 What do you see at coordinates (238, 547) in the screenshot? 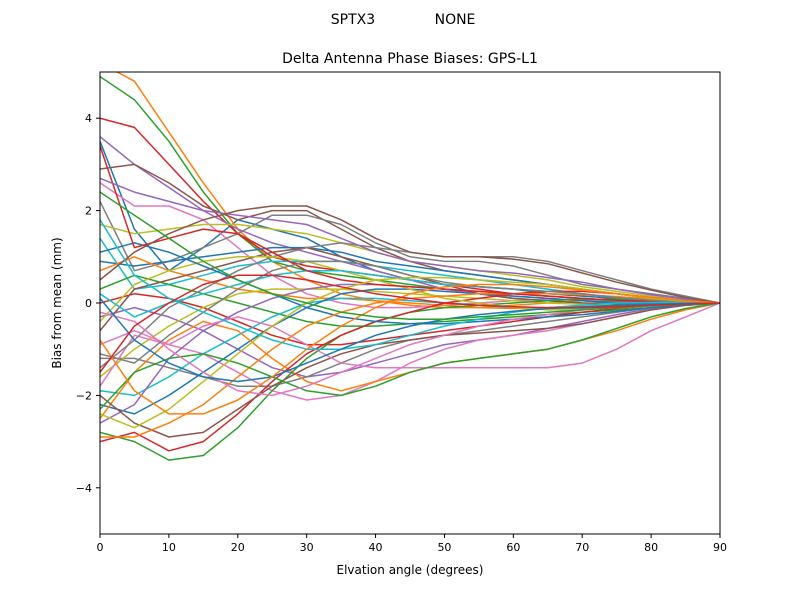
I see `x-tick-label: 20` at bounding box center [238, 547].